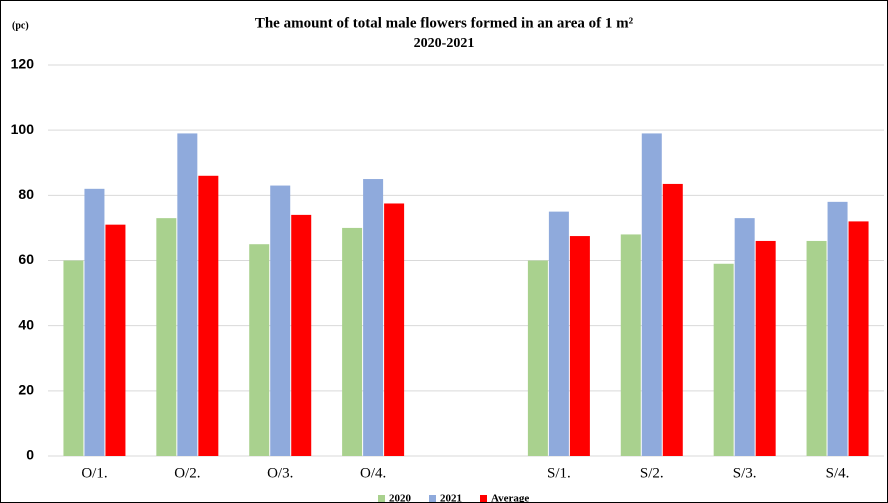 The image size is (888, 503). What do you see at coordinates (26, 324) in the screenshot?
I see `y-tick-label: 40` at bounding box center [26, 324].